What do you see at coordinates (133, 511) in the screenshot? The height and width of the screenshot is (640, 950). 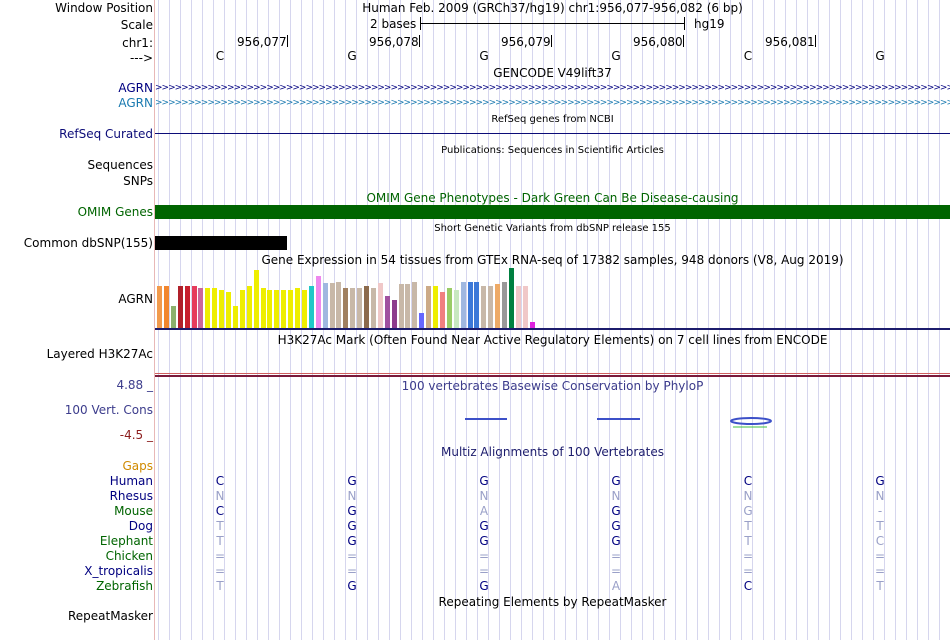 I see `species-label: Mouse` at bounding box center [133, 511].